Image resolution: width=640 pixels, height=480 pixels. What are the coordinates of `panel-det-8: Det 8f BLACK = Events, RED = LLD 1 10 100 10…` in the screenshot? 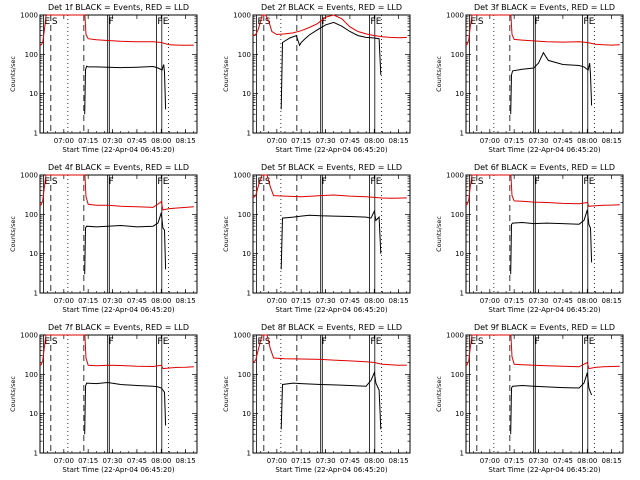 It's located at (316, 398).